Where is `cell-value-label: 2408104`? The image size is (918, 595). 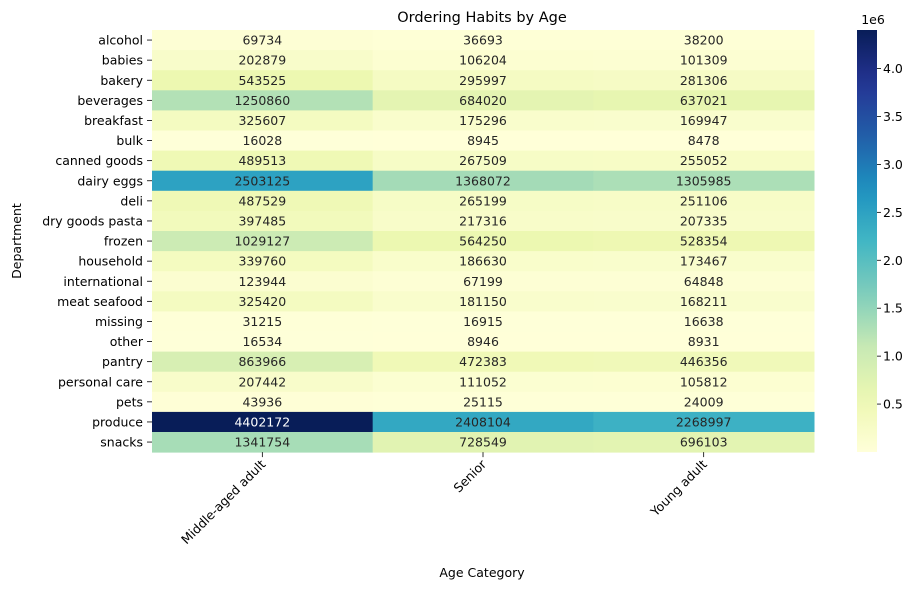
cell-value-label: 2408104 is located at coordinates (483, 421).